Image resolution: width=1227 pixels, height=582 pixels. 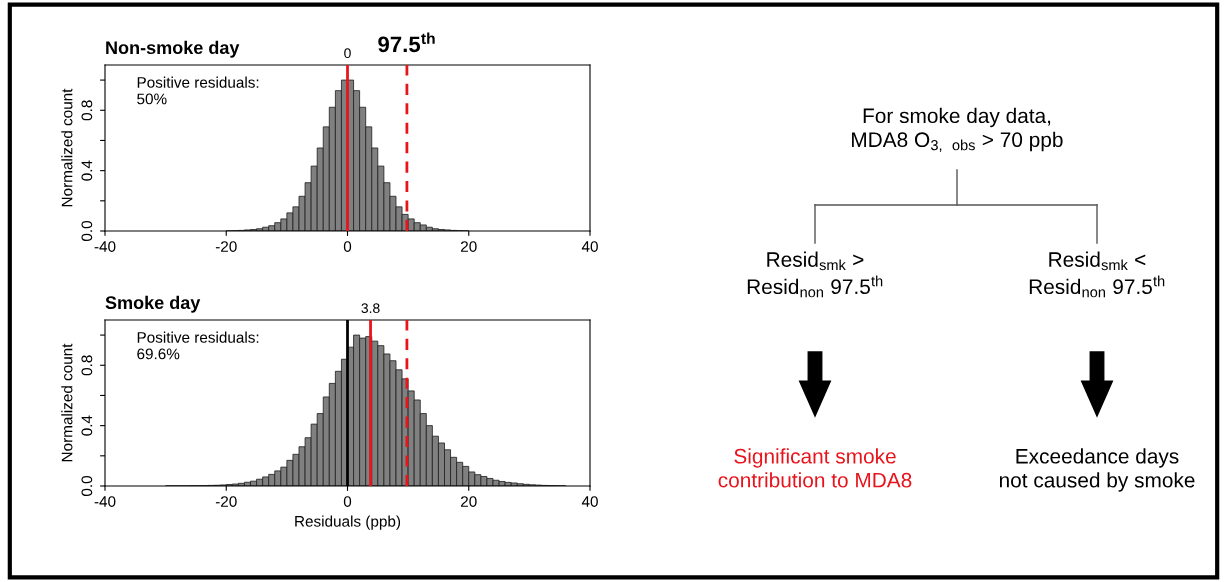 What do you see at coordinates (406, 42) in the screenshot?
I see `ref-line-label: 97.5$^{th}$` at bounding box center [406, 42].